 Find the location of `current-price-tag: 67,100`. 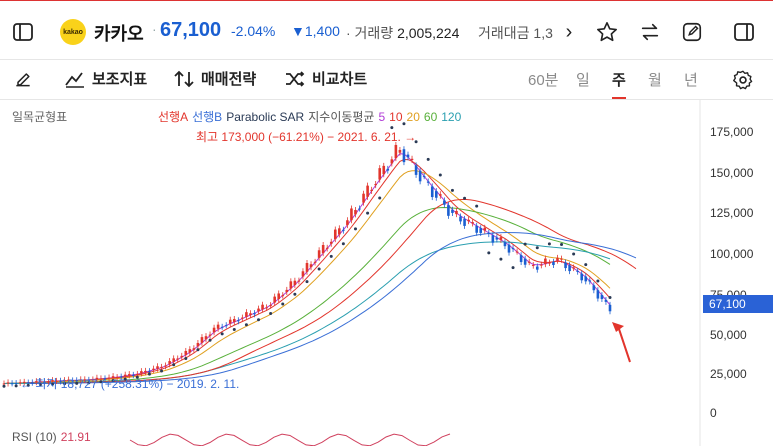

current-price-tag: 67,100 is located at coordinates (738, 304).